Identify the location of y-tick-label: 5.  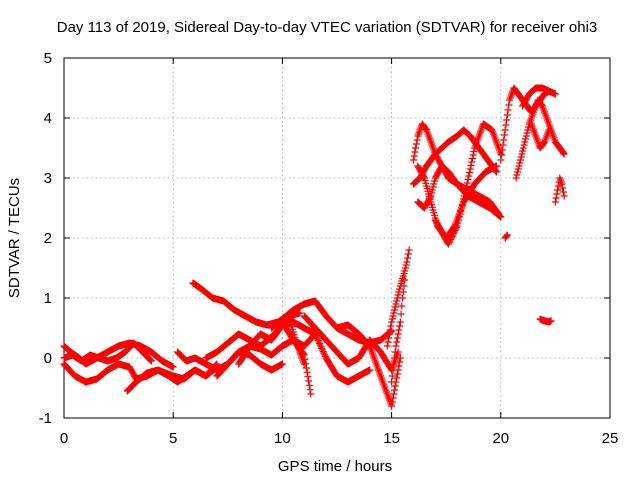
(48, 58).